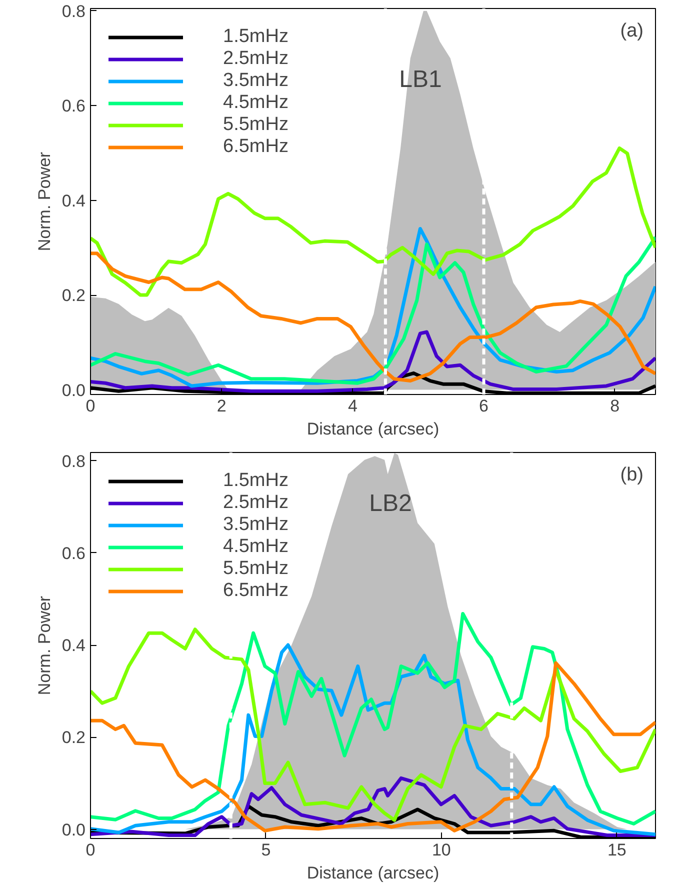 Image resolution: width=685 pixels, height=894 pixels. Describe the element at coordinates (441, 850) in the screenshot. I see `x-tick-label: 10` at that location.